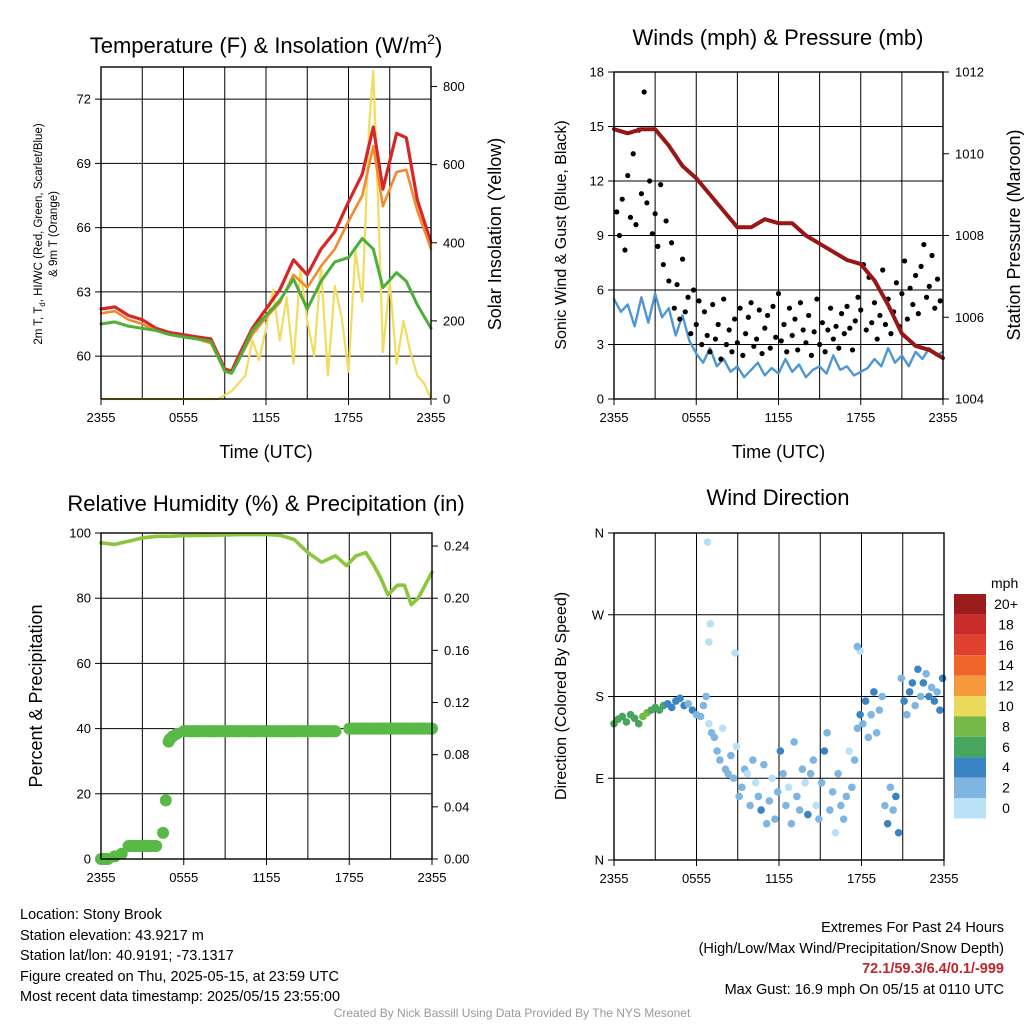 The height and width of the screenshot is (1024, 1024). I want to click on temperature-xlabel: Time (UTC), so click(265, 452).